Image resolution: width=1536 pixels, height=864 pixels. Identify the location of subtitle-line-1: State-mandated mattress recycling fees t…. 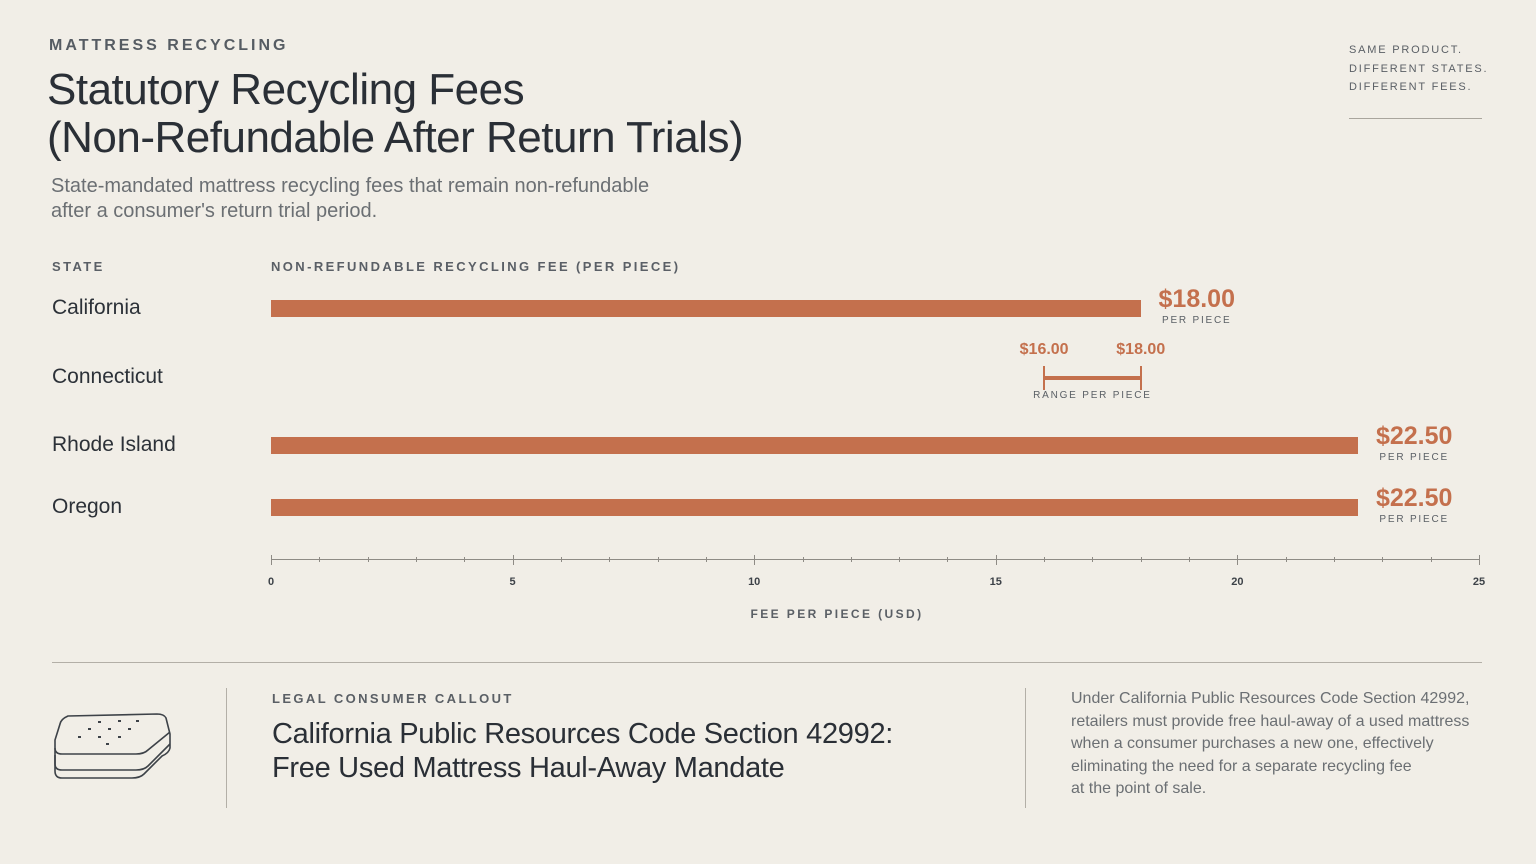
(350, 186).